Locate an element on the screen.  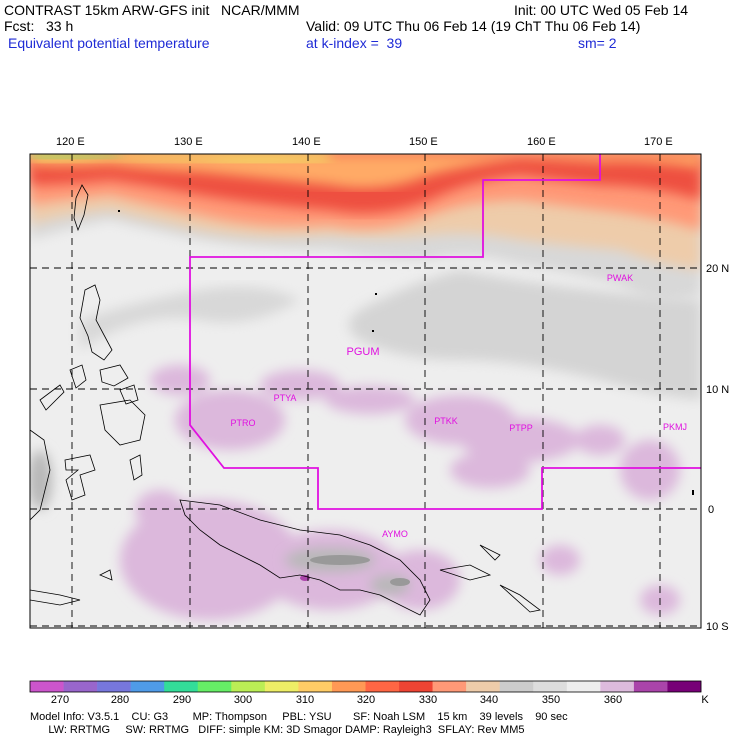
station-ptya: PTYA is located at coordinates (285, 398).